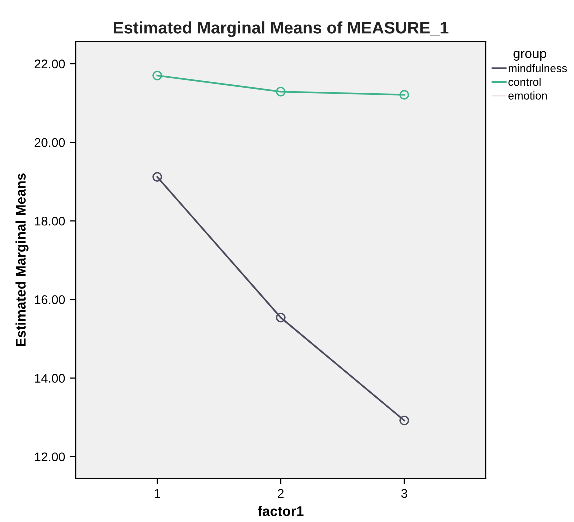  I want to click on x-tick-label: 1, so click(157, 493).